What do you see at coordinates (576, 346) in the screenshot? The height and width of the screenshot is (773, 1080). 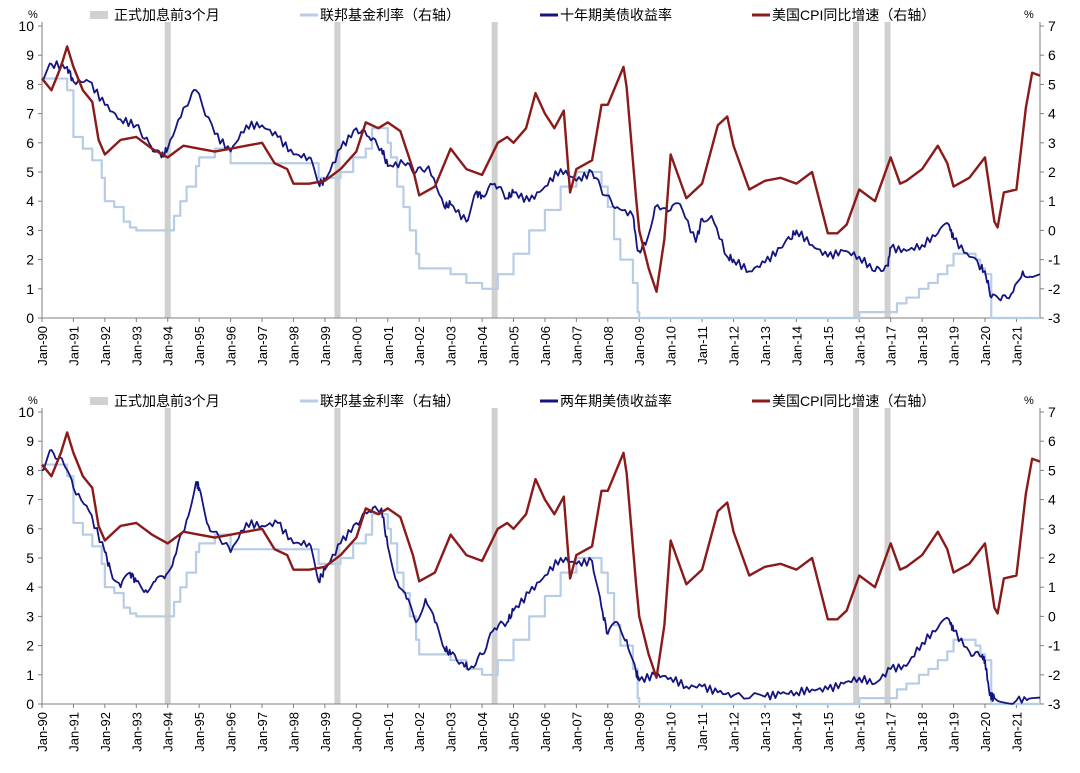 I see `x-tick-label: Jan-07` at bounding box center [576, 346].